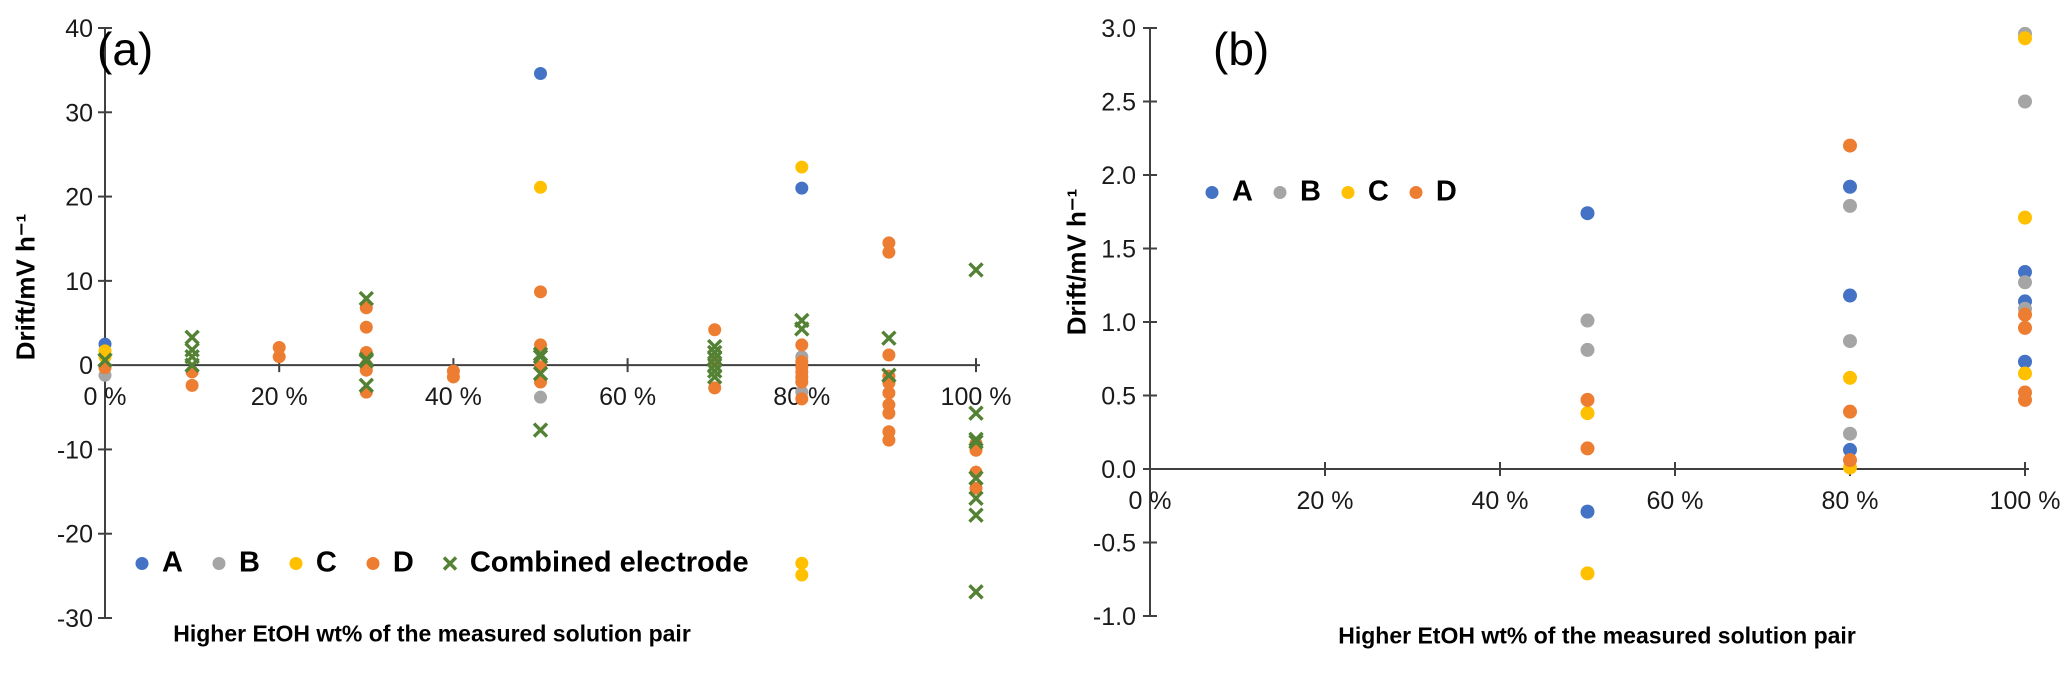  I want to click on y-tick-label: 0.0, so click(1118, 470).